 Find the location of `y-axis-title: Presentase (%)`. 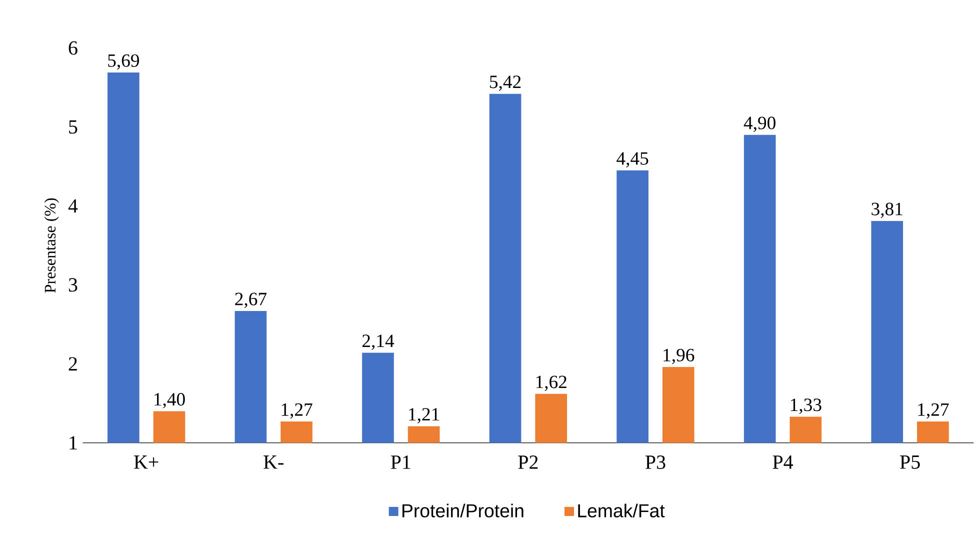

y-axis-title: Presentase (%) is located at coordinates (51, 245).